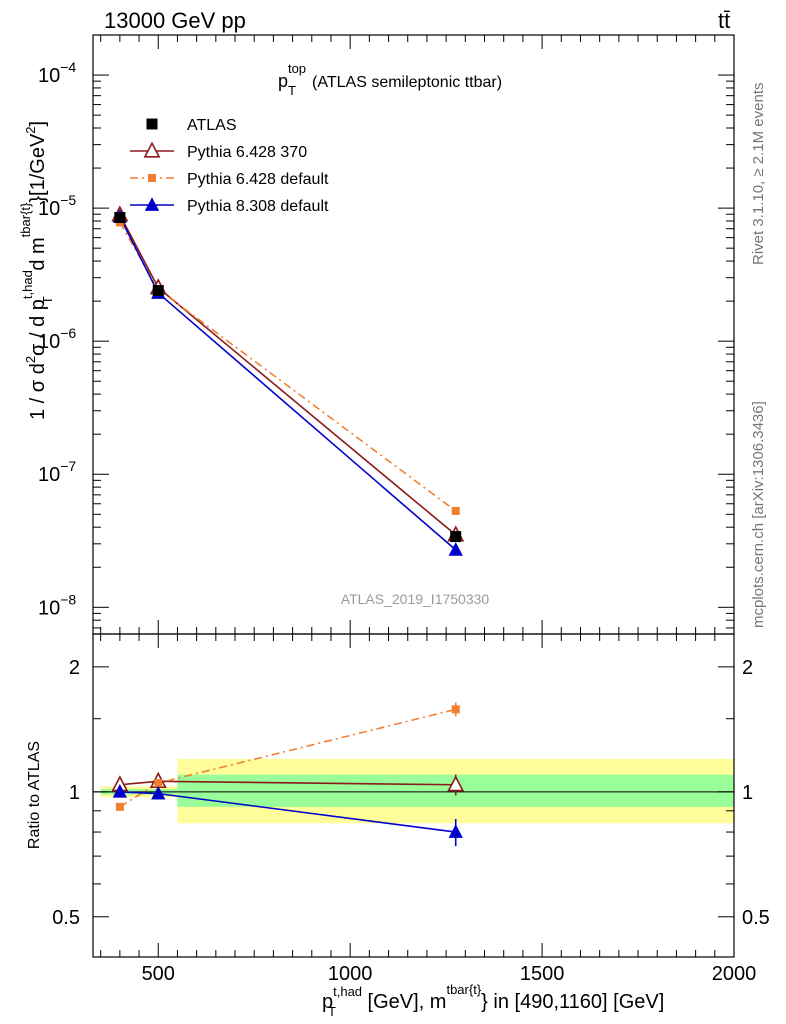  What do you see at coordinates (212, 125) in the screenshot?
I see `legend-label: ATLAS` at bounding box center [212, 125].